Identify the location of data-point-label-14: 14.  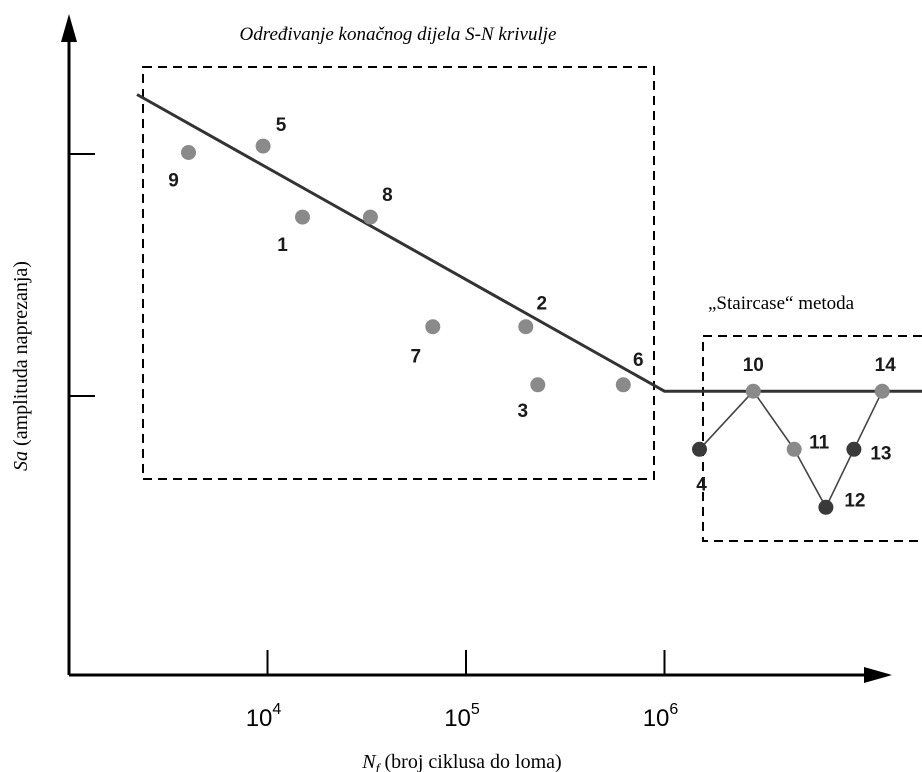
(886, 365).